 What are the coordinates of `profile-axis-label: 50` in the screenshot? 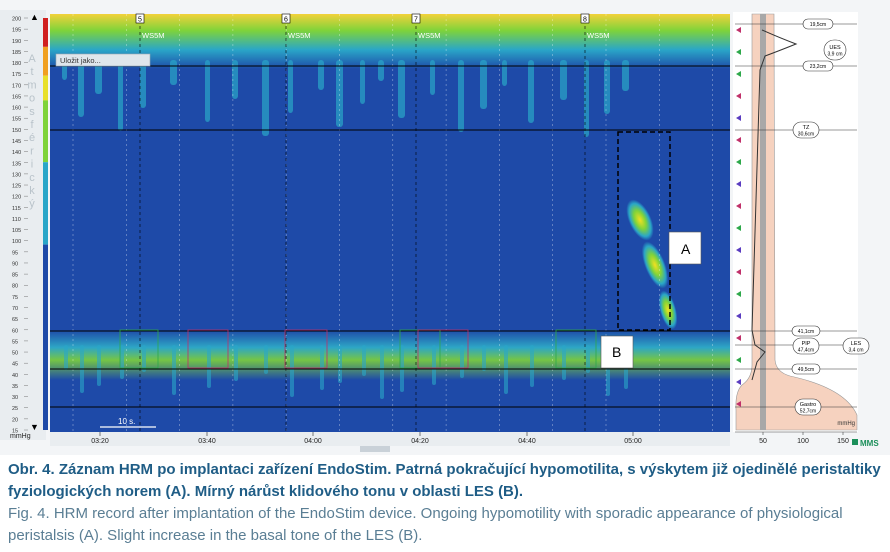 It's located at (763, 441).